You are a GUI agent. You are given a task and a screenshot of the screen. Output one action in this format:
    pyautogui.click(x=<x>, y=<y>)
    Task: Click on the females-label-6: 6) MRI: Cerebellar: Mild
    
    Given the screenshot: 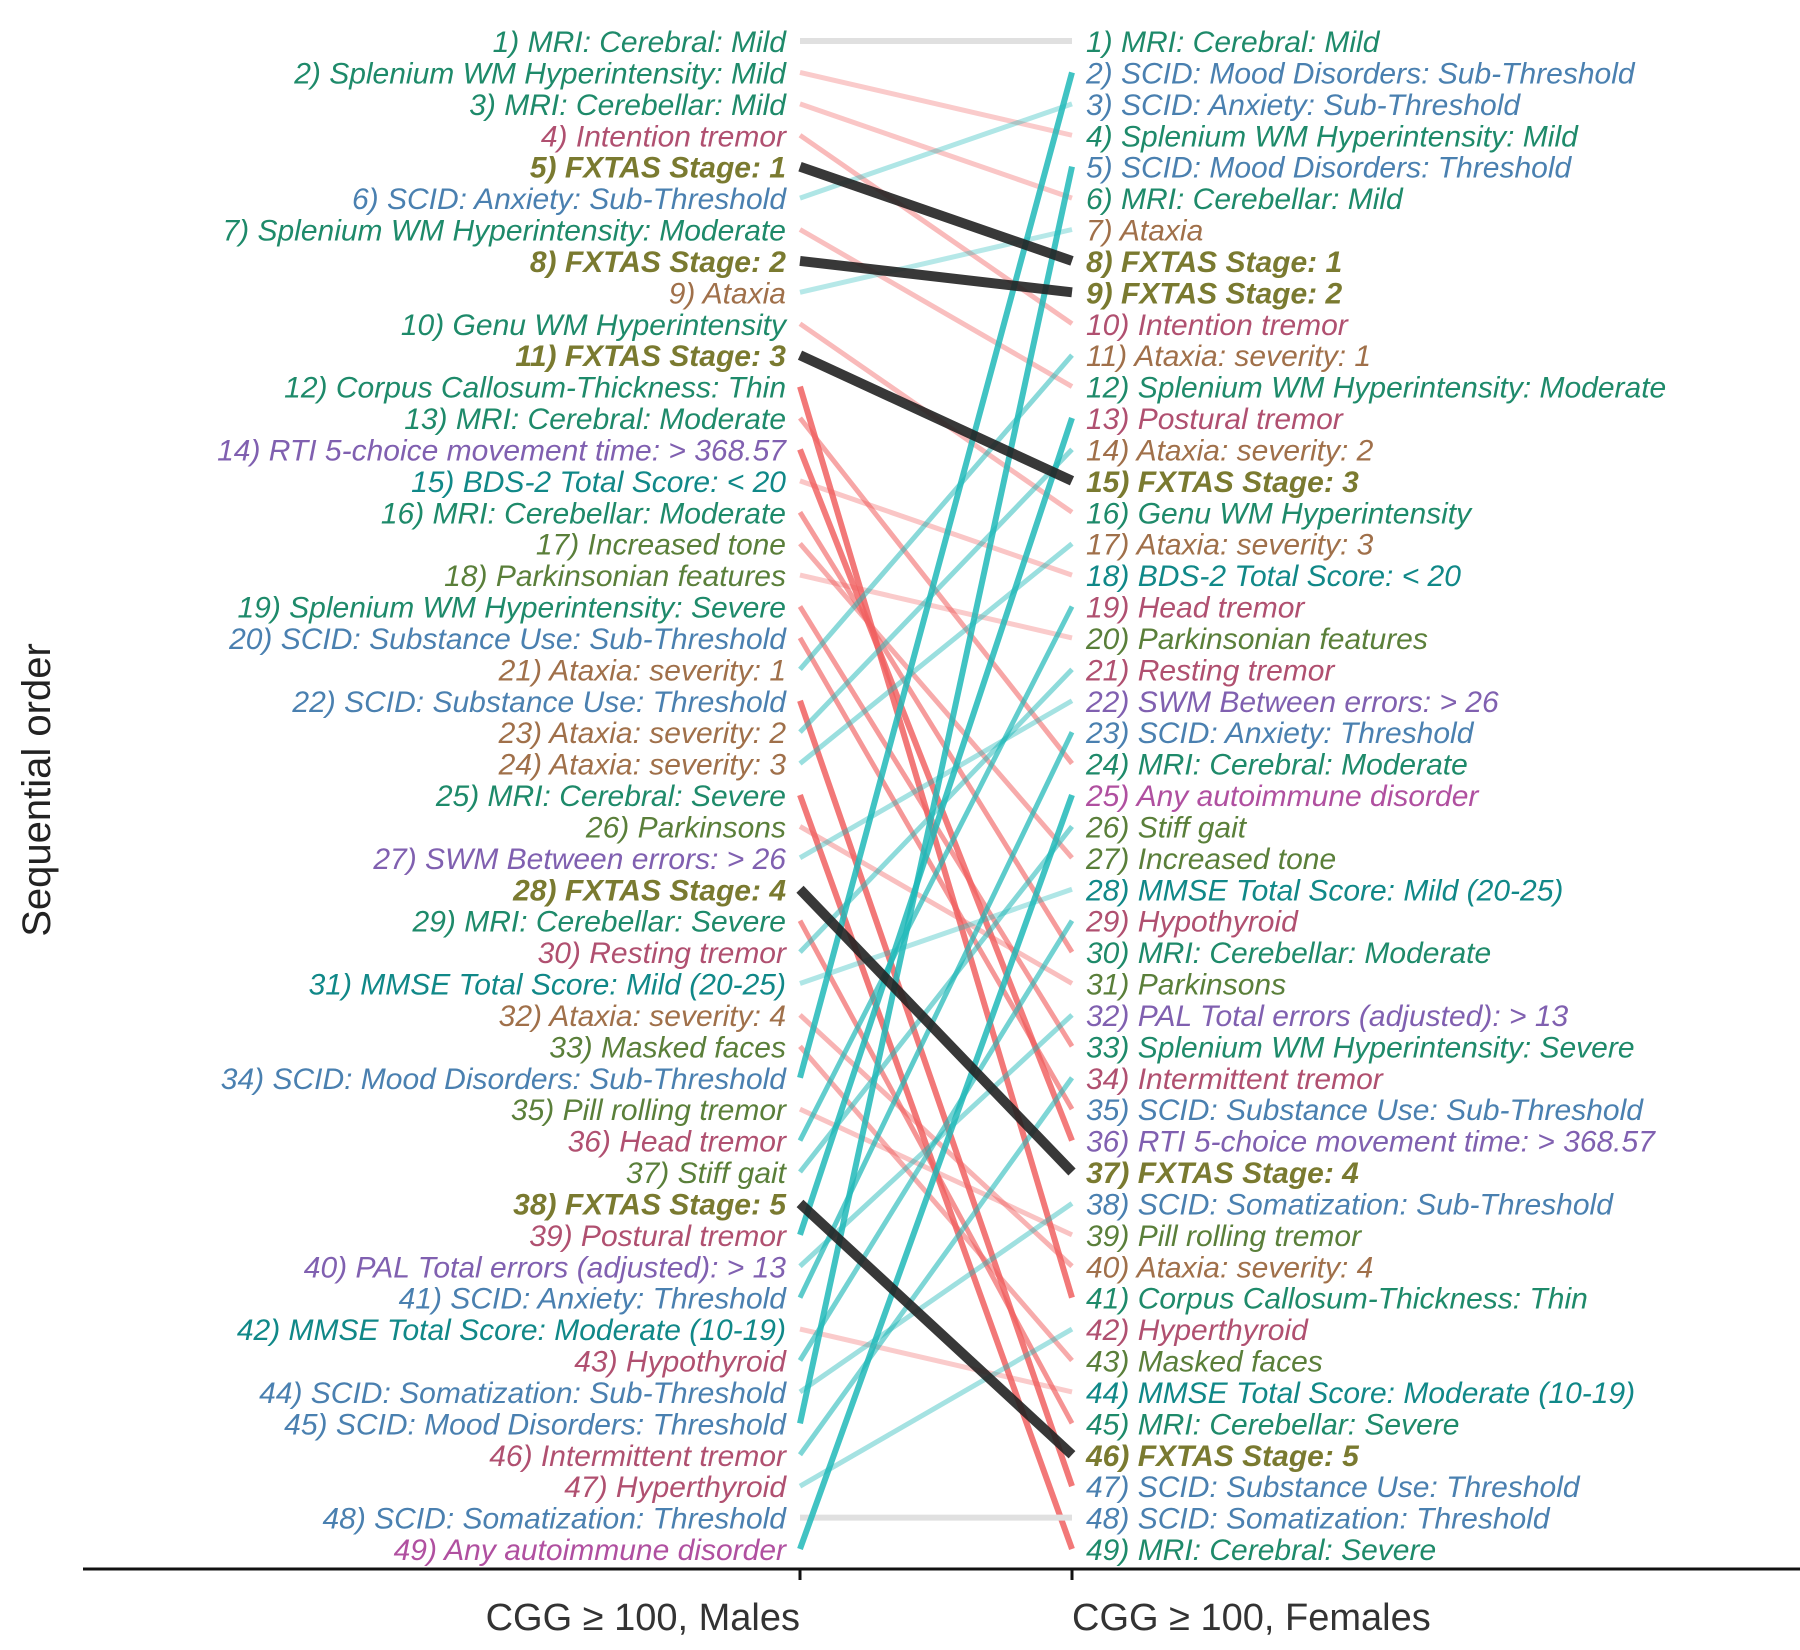 What is the action you would take?
    pyautogui.click(x=1245, y=199)
    